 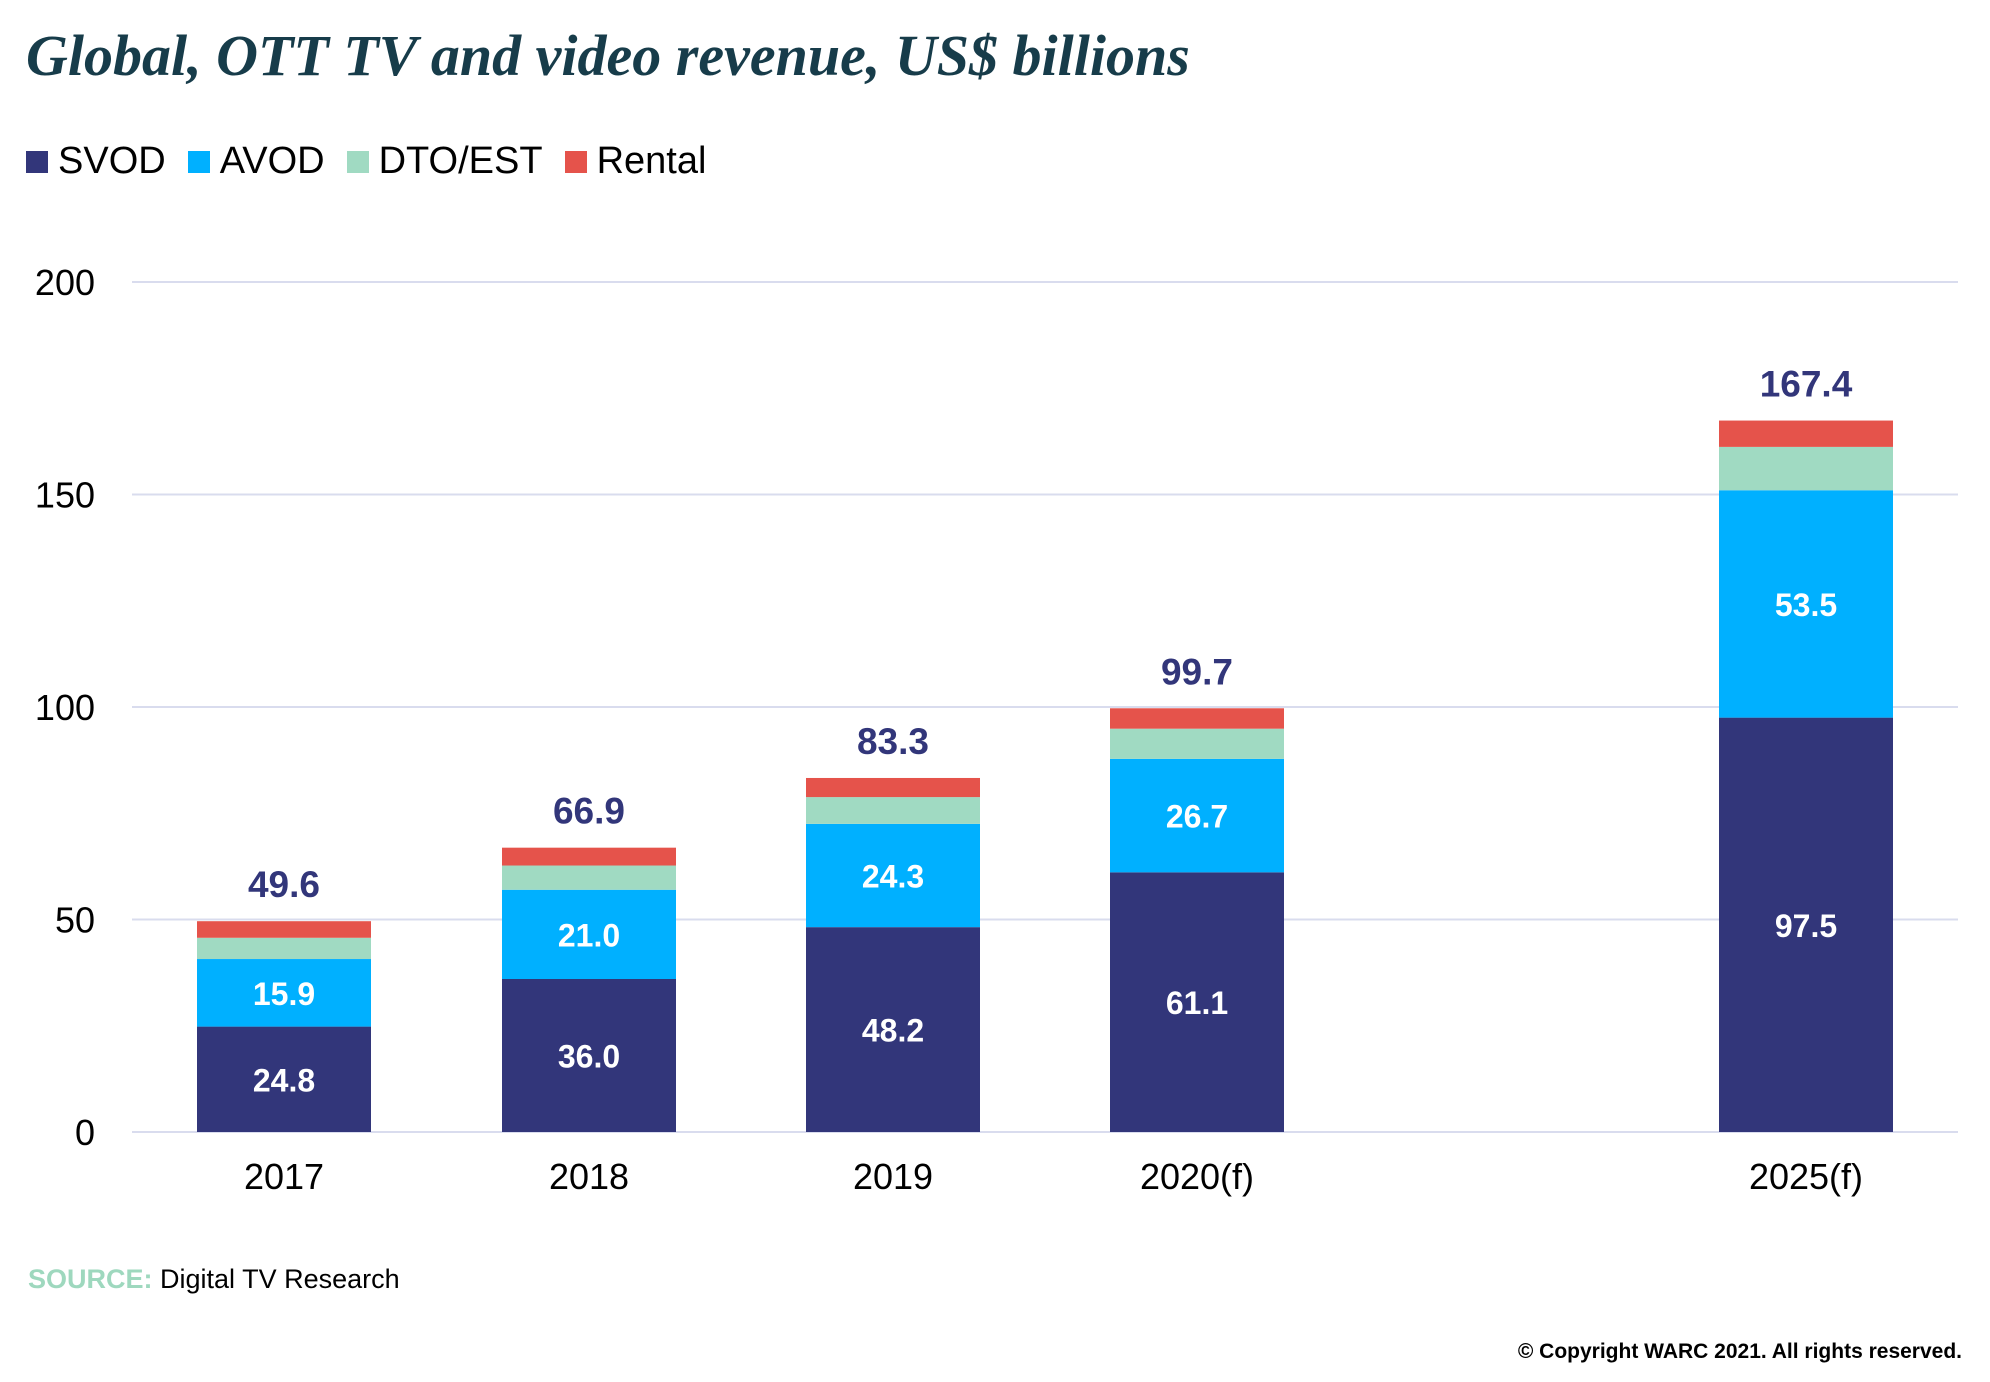 What do you see at coordinates (280, 1279) in the screenshot?
I see `source-text: Digital TV Research` at bounding box center [280, 1279].